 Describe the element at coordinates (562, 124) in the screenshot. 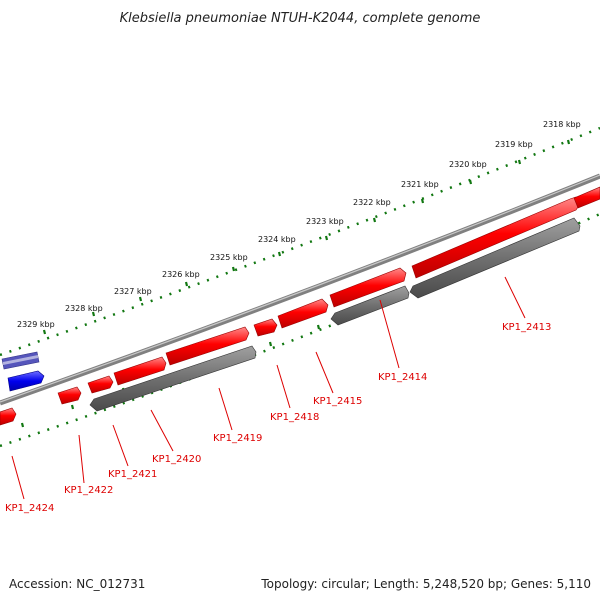

I see `tick-label: 2318 kbp` at that location.